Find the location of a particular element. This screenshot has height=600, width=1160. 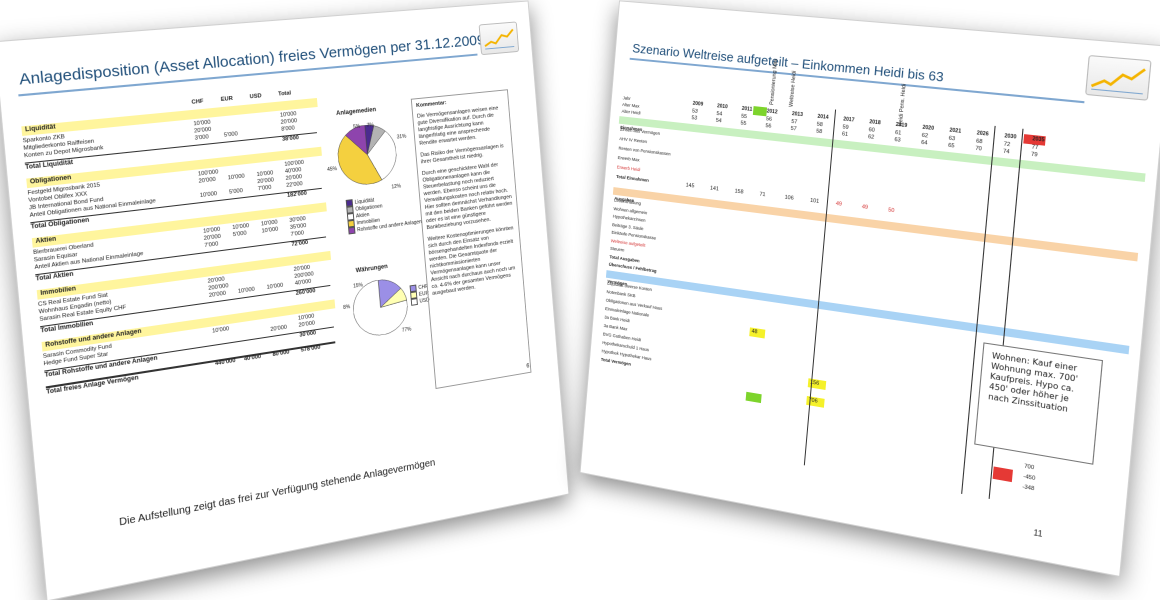

annotation-world-trip: Weltreise Heidi is located at coordinates (793, 88).